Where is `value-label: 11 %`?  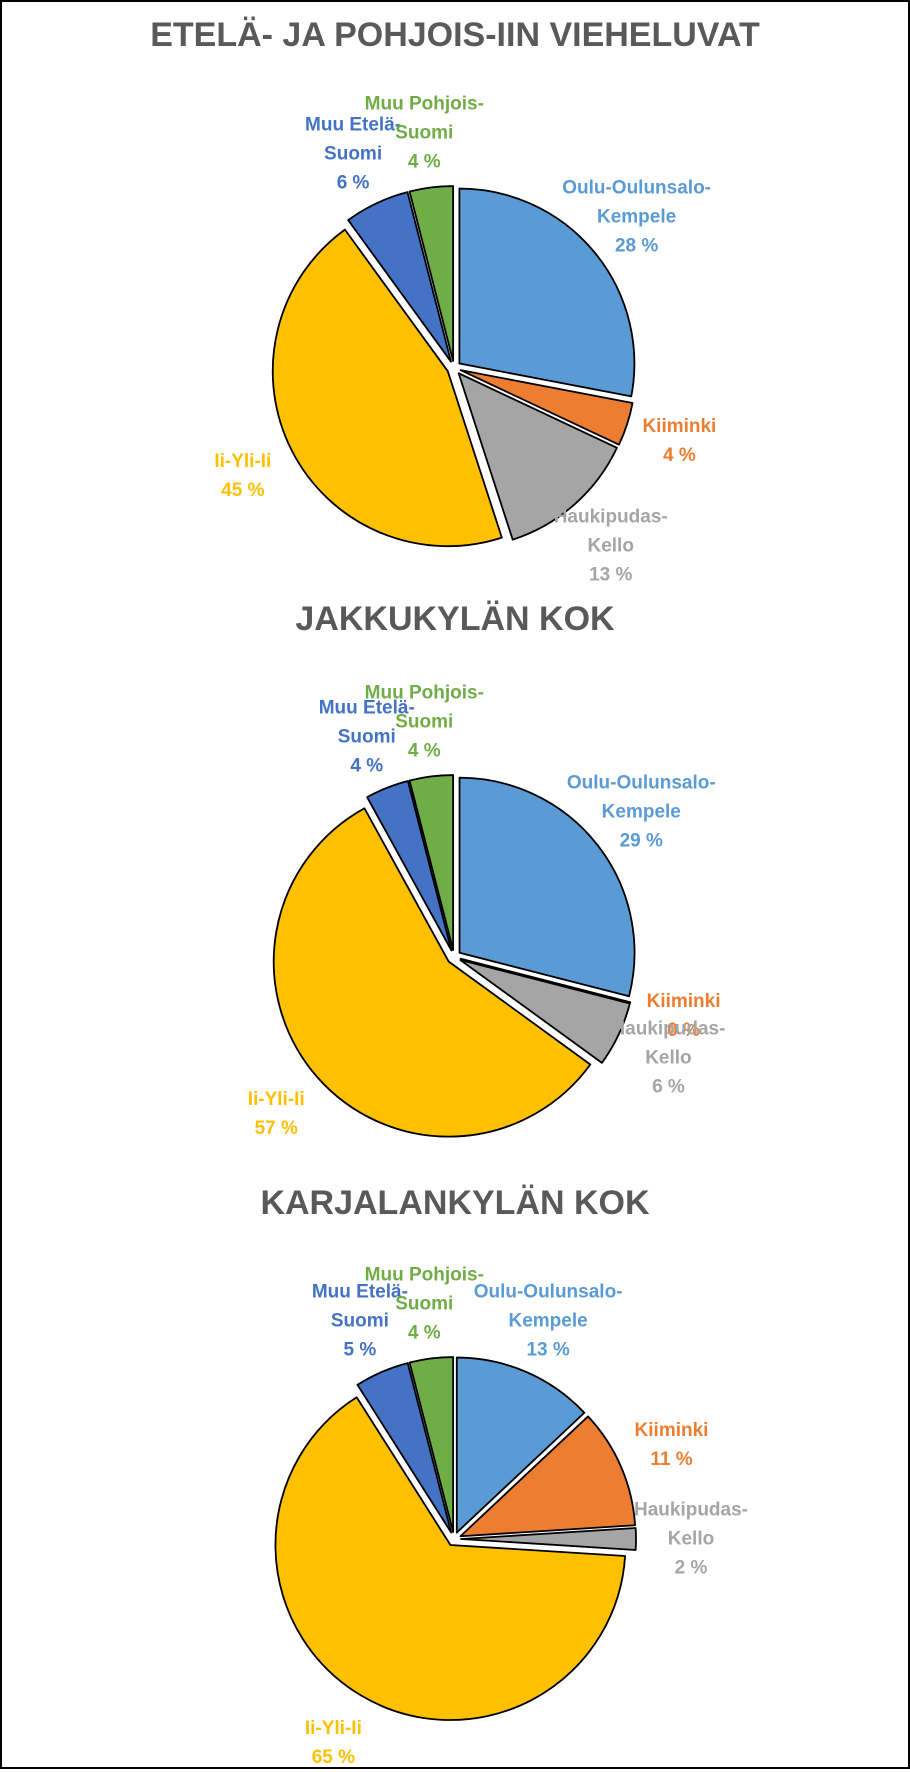
value-label: 11 % is located at coordinates (671, 1459).